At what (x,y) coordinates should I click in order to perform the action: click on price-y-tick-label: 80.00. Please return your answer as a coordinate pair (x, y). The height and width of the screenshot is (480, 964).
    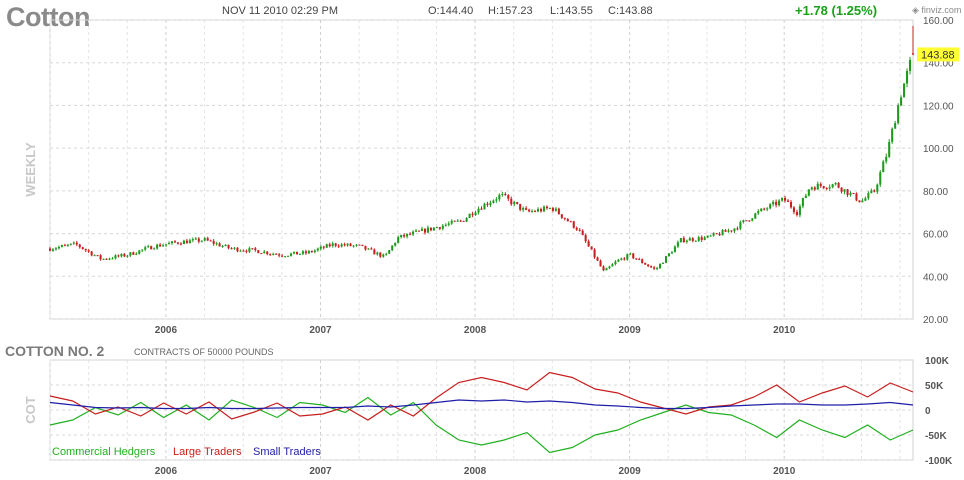
    Looking at the image, I should click on (935, 192).